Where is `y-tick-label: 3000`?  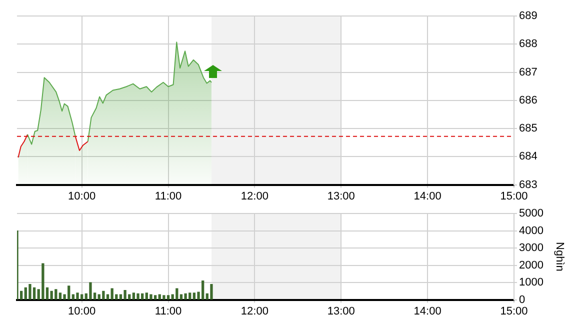
y-tick-label: 3000 is located at coordinates (531, 248).